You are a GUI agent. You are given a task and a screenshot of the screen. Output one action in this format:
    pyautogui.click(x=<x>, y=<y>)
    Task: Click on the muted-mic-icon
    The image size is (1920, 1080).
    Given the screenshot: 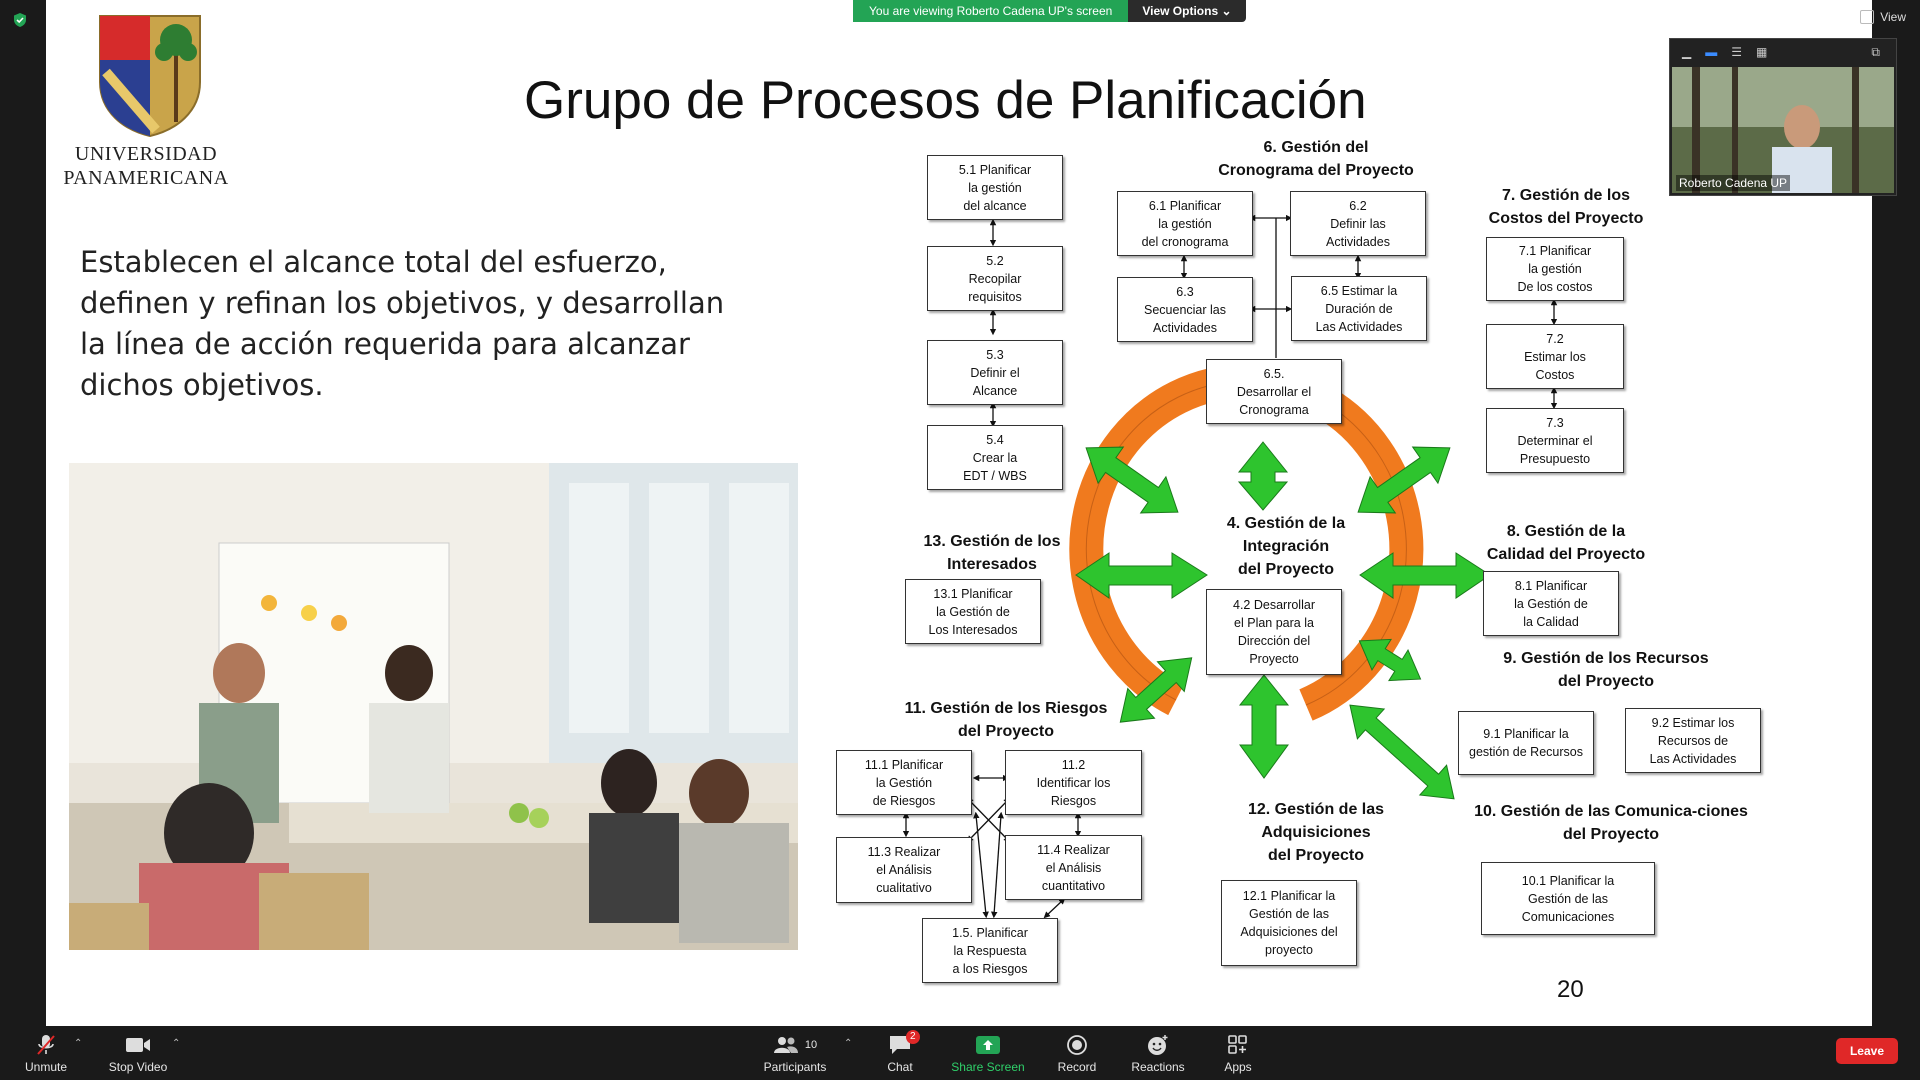 What is the action you would take?
    pyautogui.click(x=46, y=1045)
    